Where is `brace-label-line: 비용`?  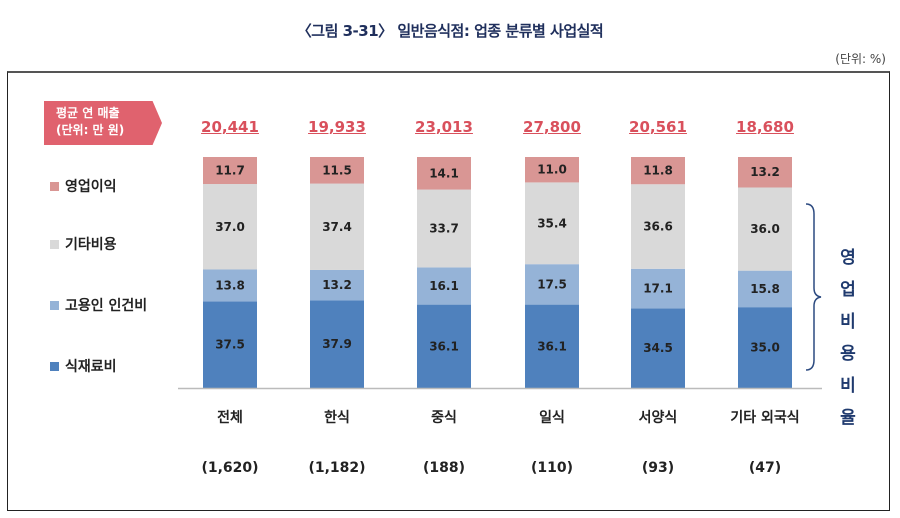 brace-label-line: 비용 is located at coordinates (848, 338).